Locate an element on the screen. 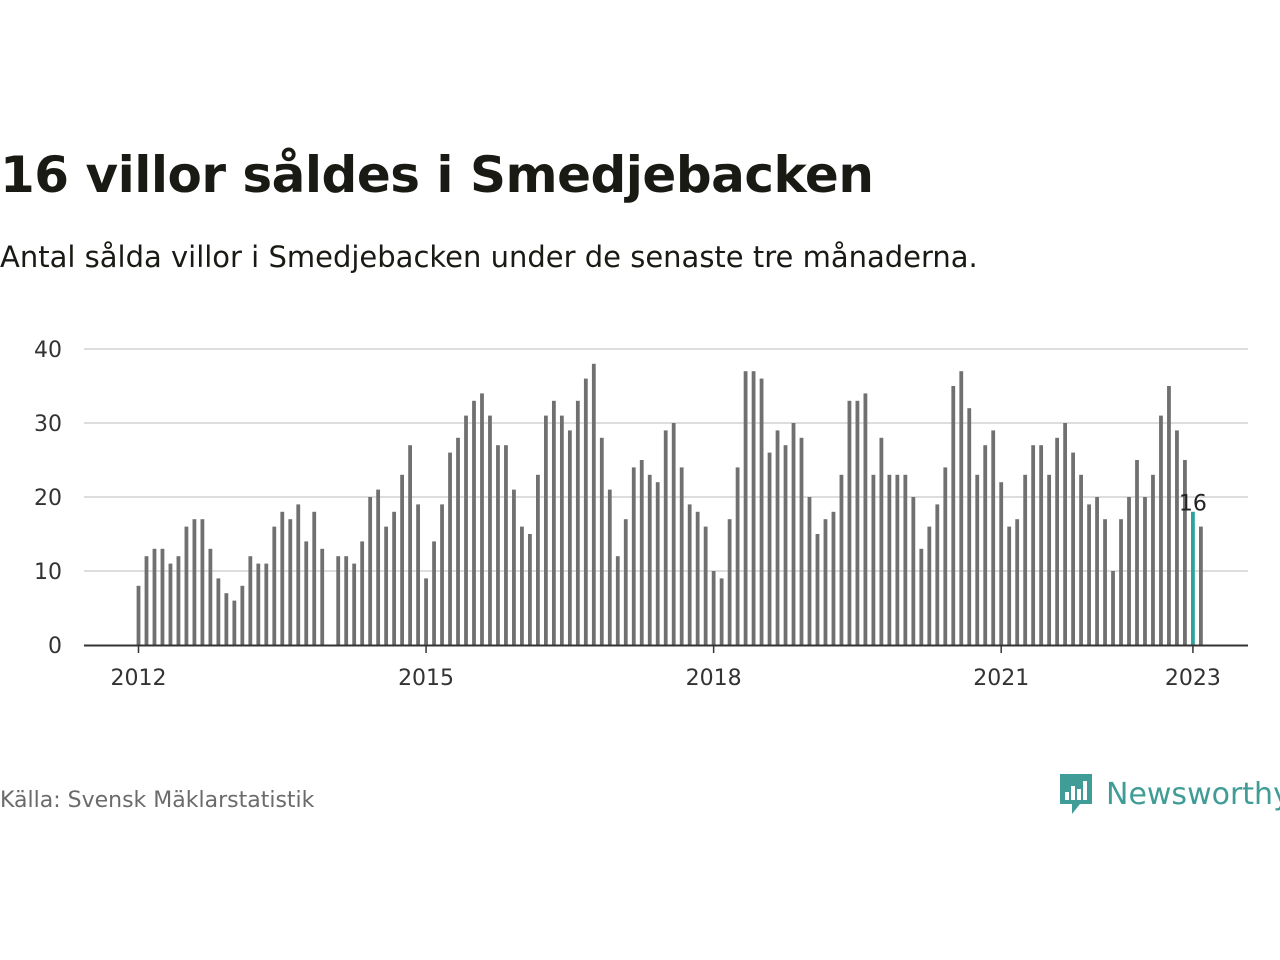  value-labels: 16 is located at coordinates (1193, 504).